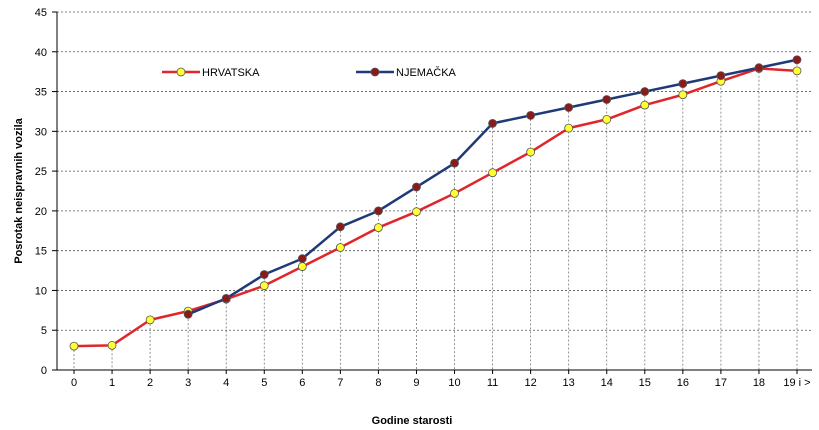 The width and height of the screenshot is (819, 430). Describe the element at coordinates (41, 93) in the screenshot. I see `y-tick-label: 35` at that location.